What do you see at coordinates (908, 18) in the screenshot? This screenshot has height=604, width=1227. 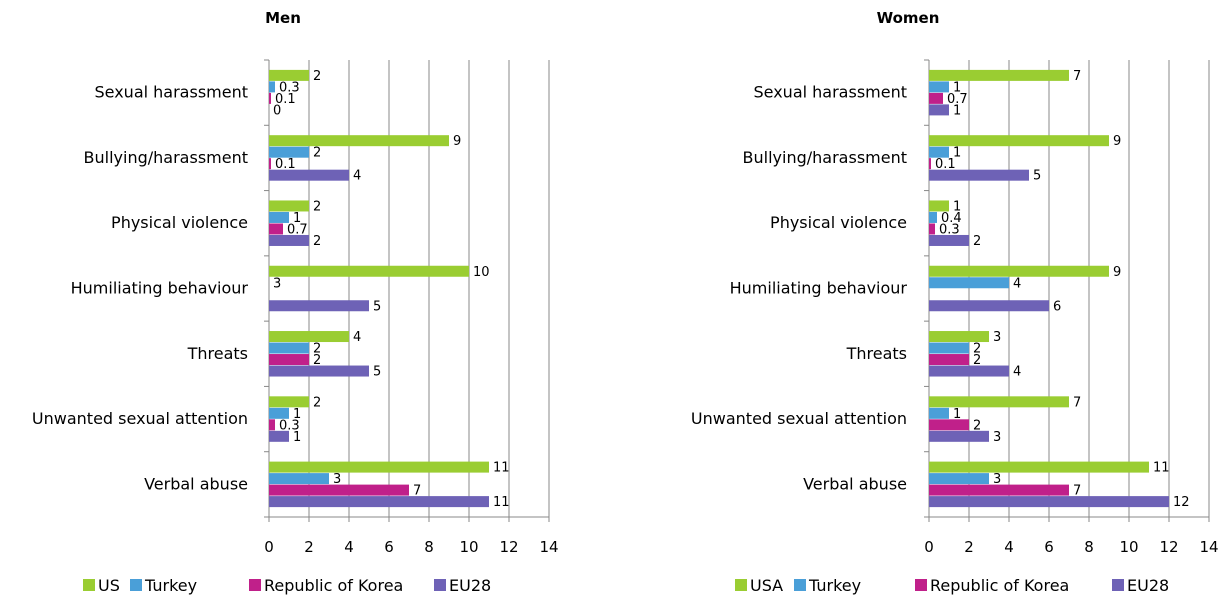 I see `women-chart-title: Women` at bounding box center [908, 18].